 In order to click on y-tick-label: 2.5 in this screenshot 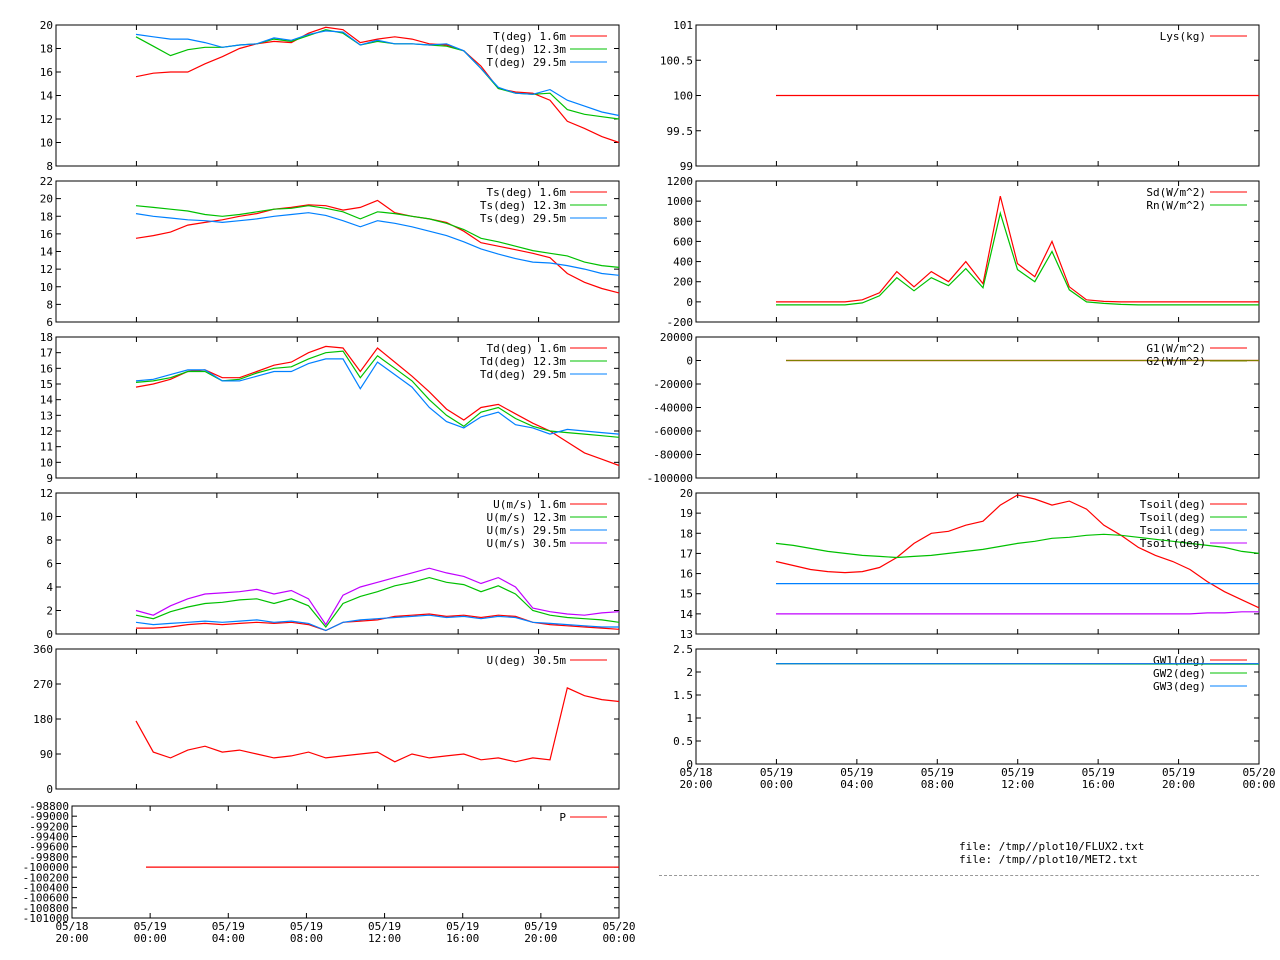, I will do `click(683, 649)`.